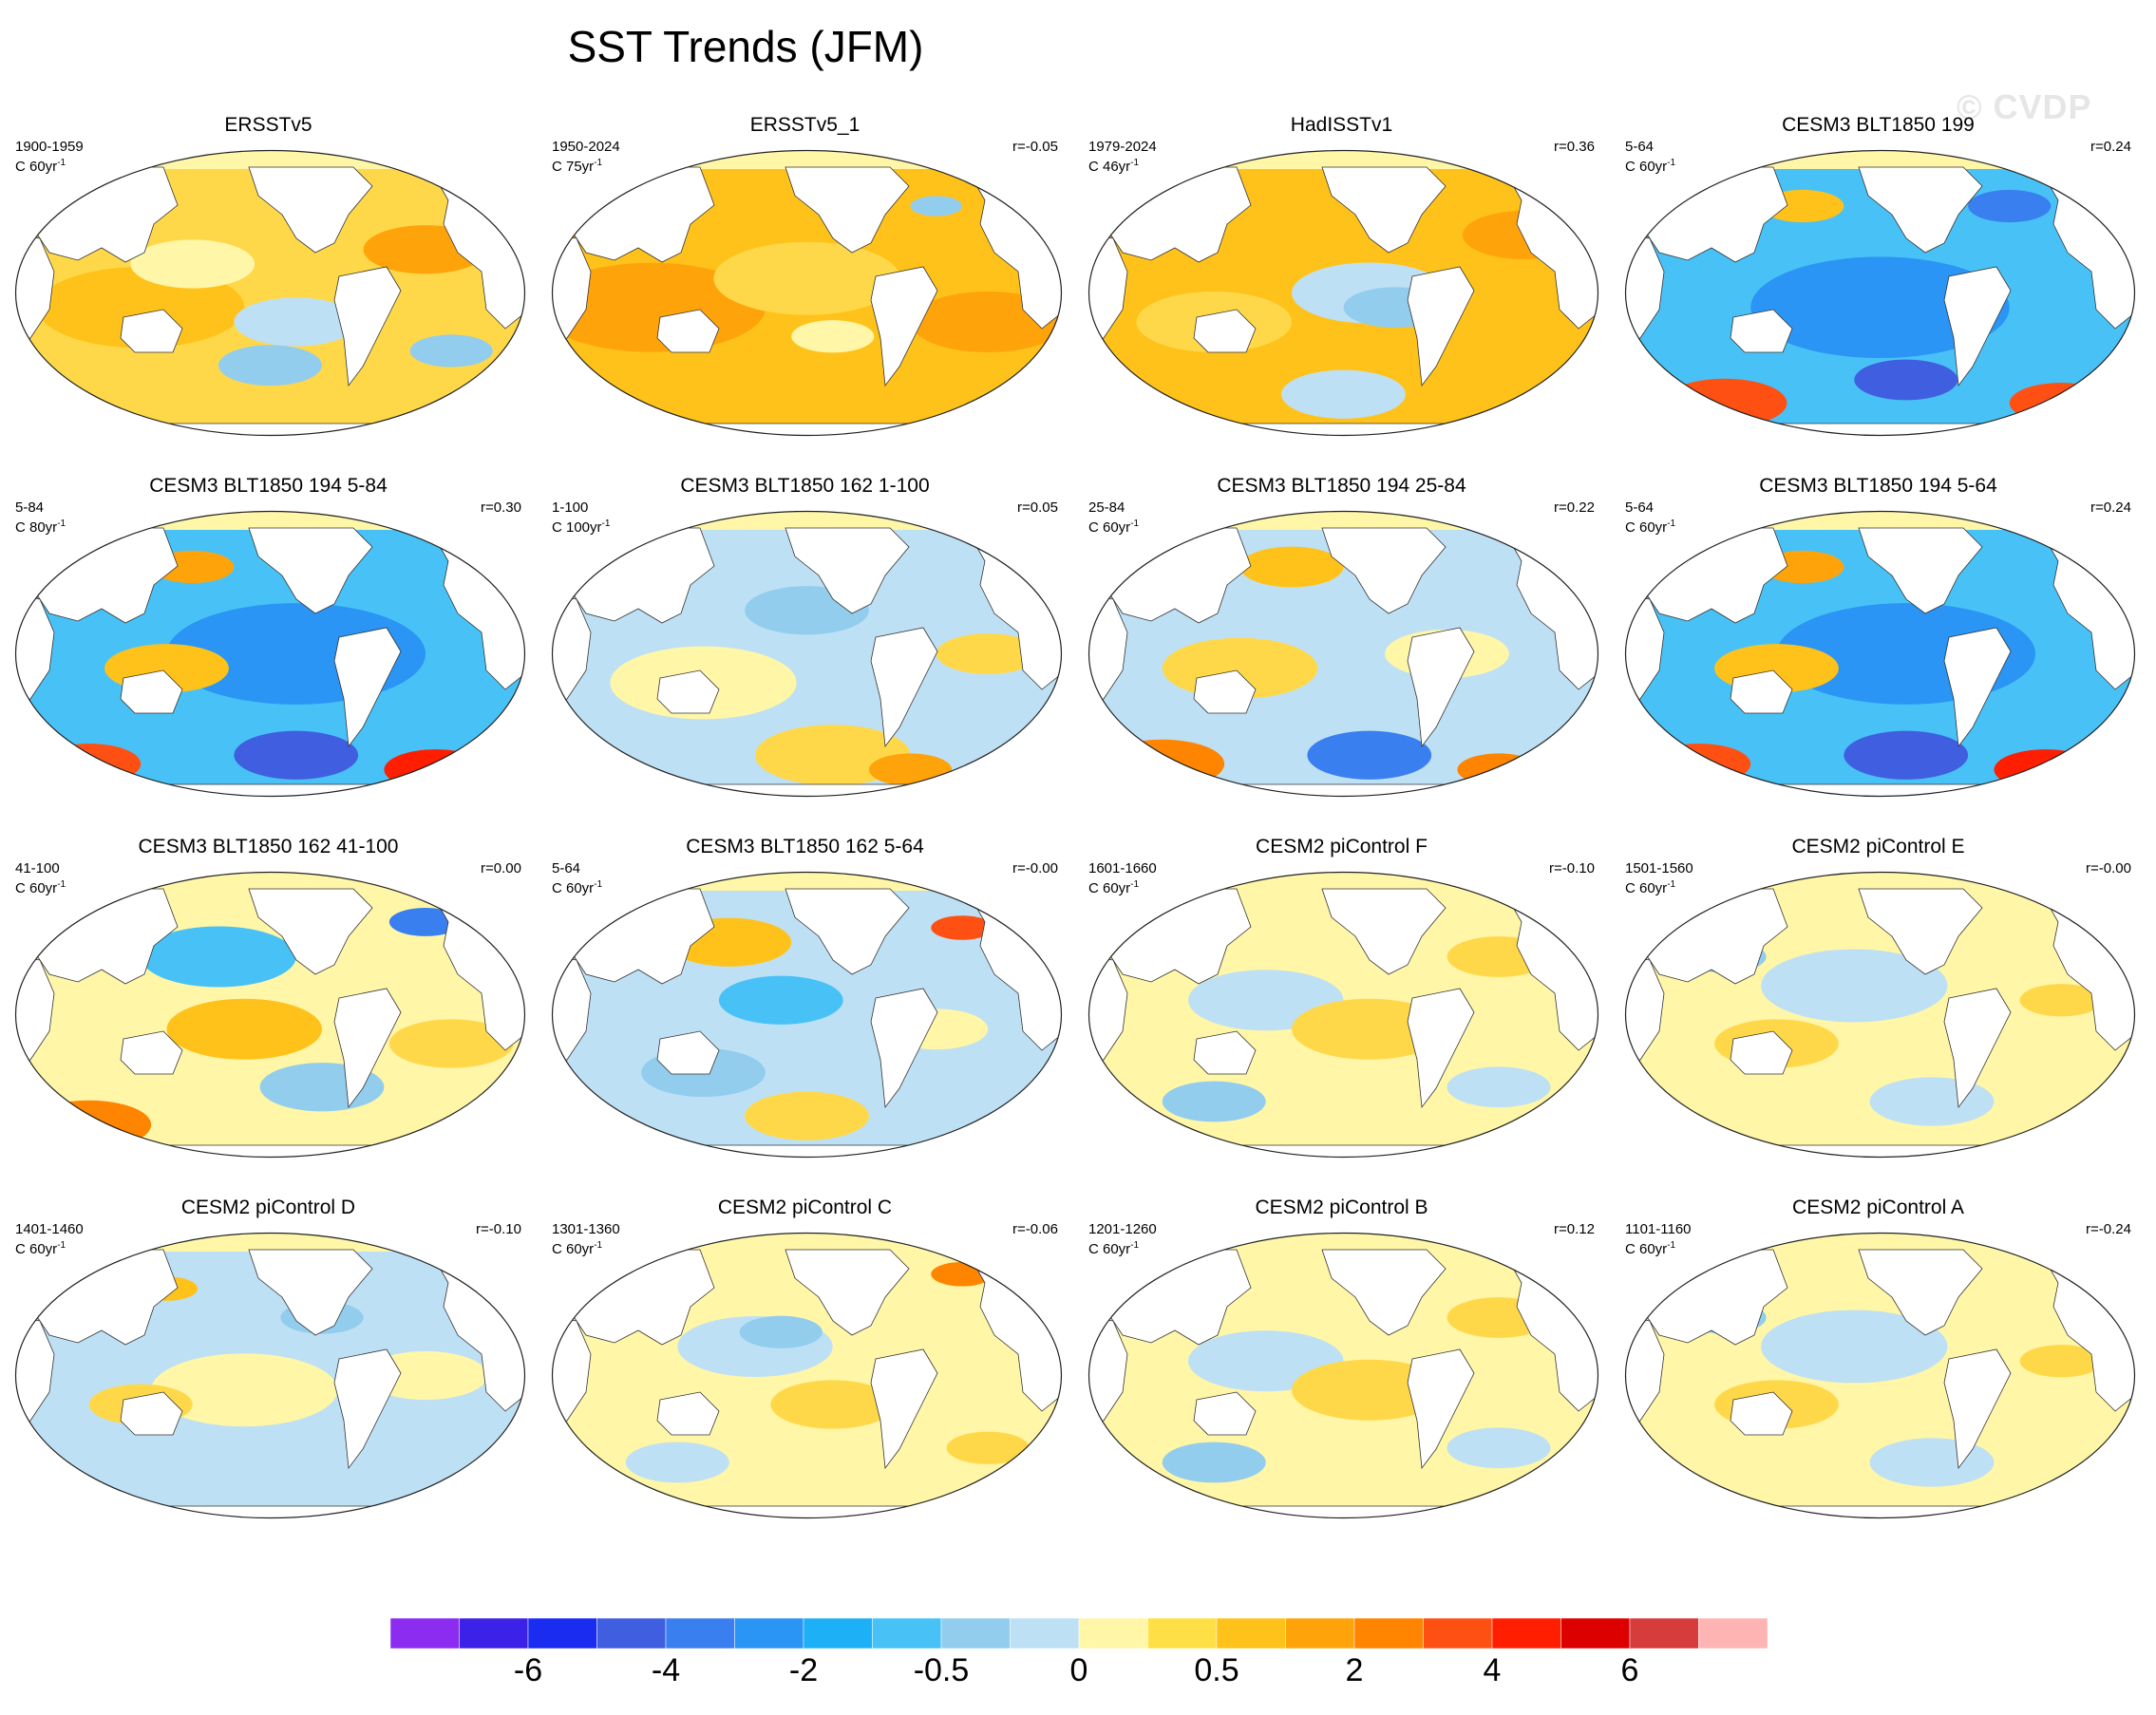 The image size is (2156, 1715). Describe the element at coordinates (804, 1670) in the screenshot. I see `colorbar-label: -2` at that location.